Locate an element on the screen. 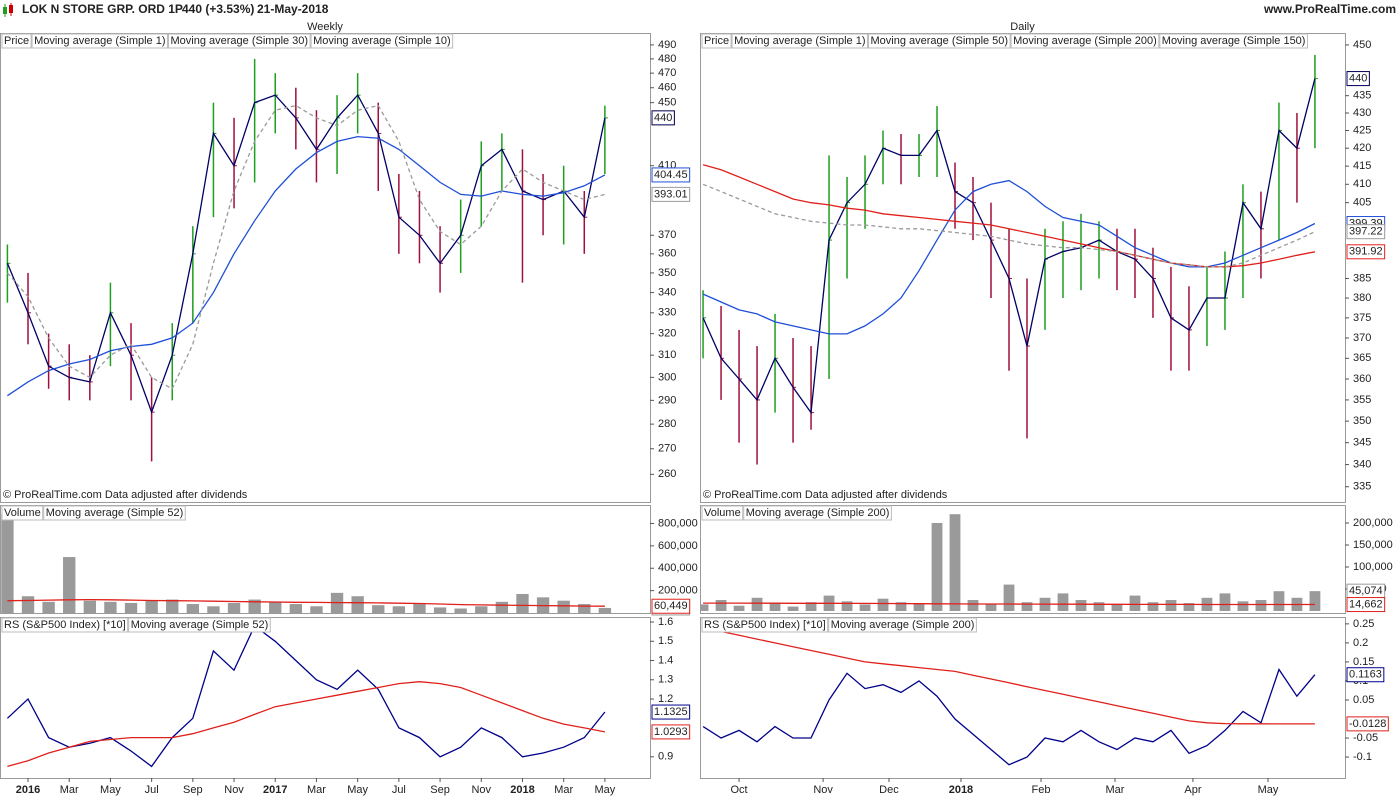  y-tick-label: 425 is located at coordinates (1362, 130).